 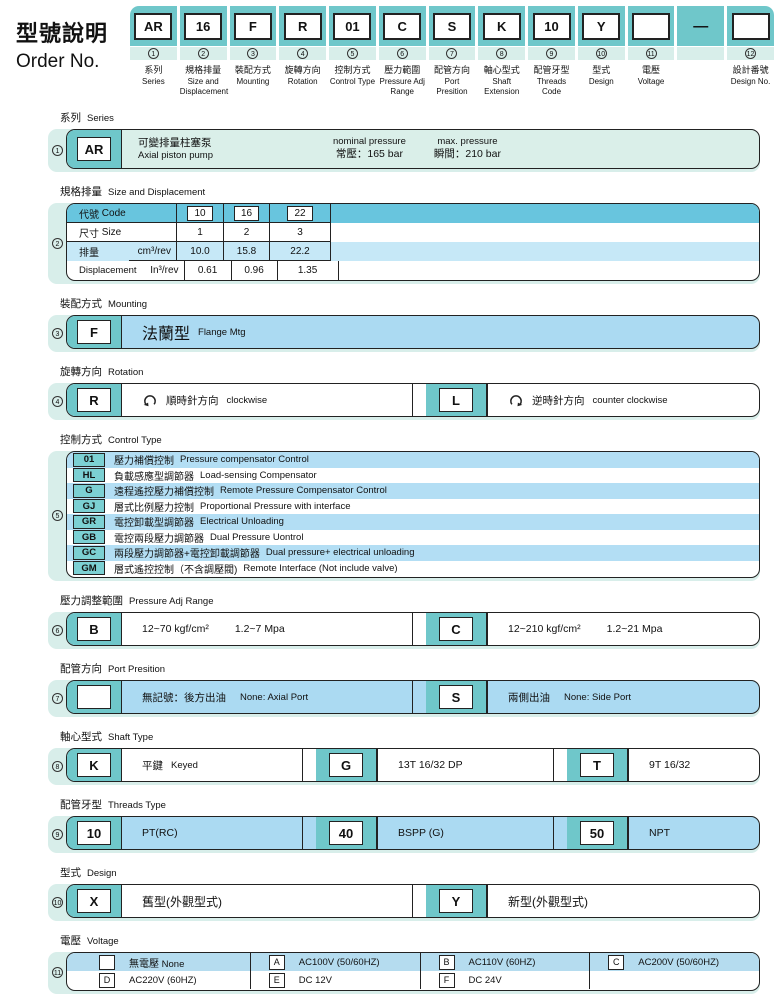 What do you see at coordinates (334, 980) in the screenshot?
I see `voltage-cell: E DC 12V` at bounding box center [334, 980].